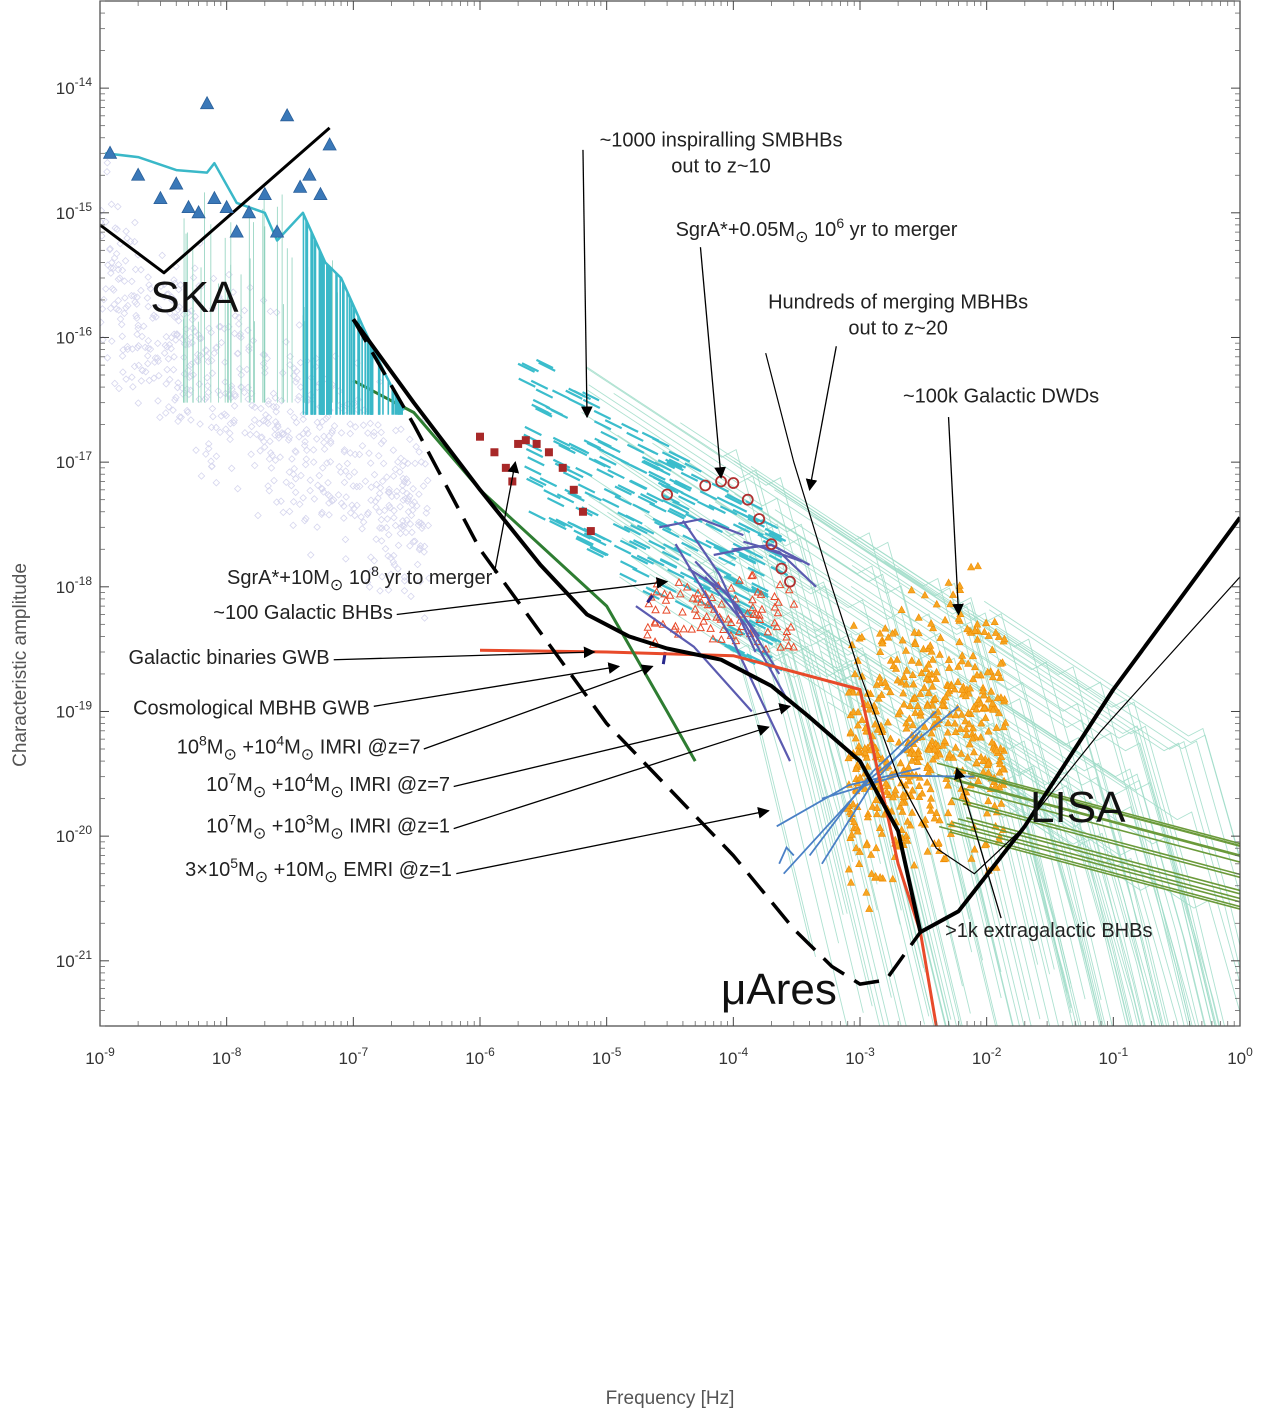  Describe the element at coordinates (780, 564) in the screenshot. I see `inspiral-track` at that location.